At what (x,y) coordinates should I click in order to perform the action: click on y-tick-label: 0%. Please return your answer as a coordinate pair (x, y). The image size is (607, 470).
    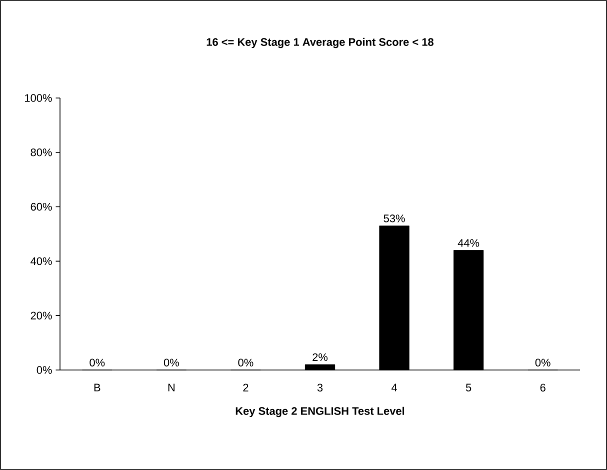
    Looking at the image, I should click on (44, 370).